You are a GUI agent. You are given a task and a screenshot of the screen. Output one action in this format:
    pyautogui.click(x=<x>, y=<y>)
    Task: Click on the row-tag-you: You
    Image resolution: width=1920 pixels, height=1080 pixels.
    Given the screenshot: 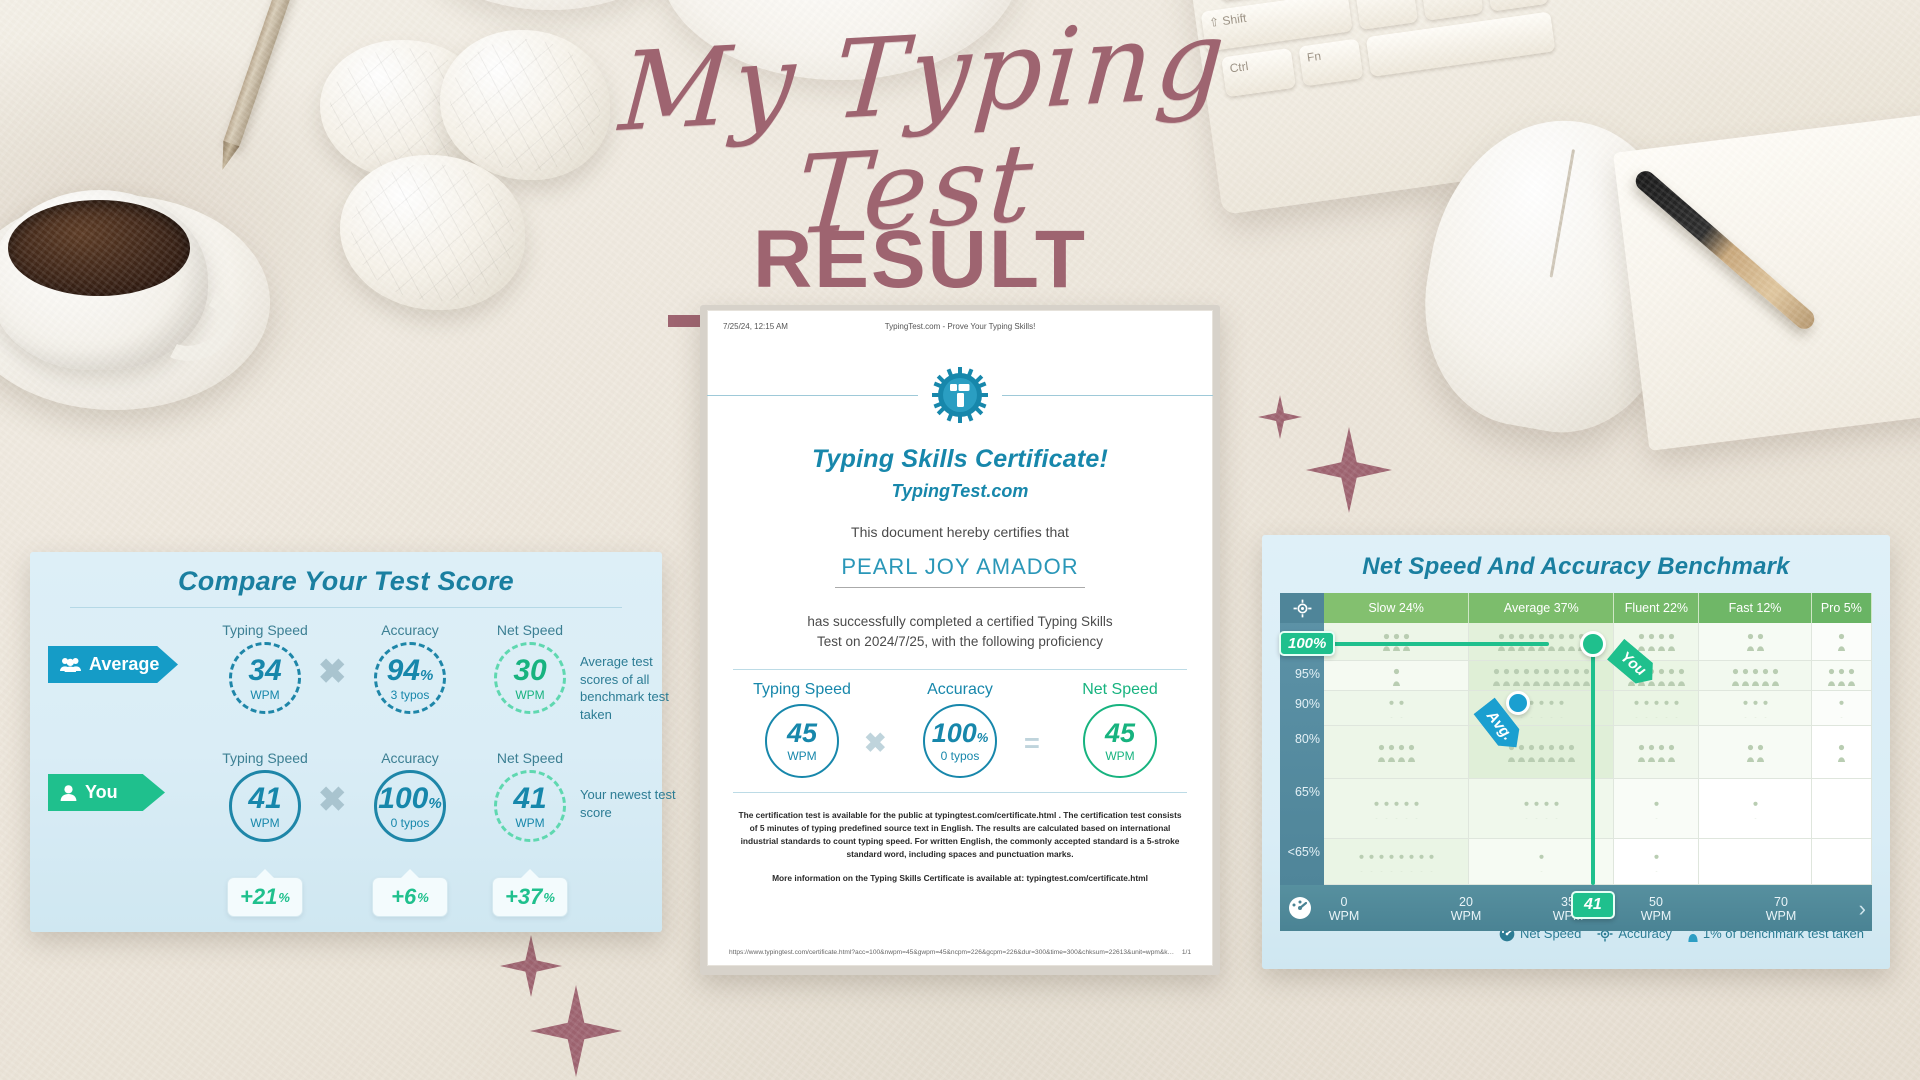 What is the action you would take?
    pyautogui.click(x=106, y=792)
    